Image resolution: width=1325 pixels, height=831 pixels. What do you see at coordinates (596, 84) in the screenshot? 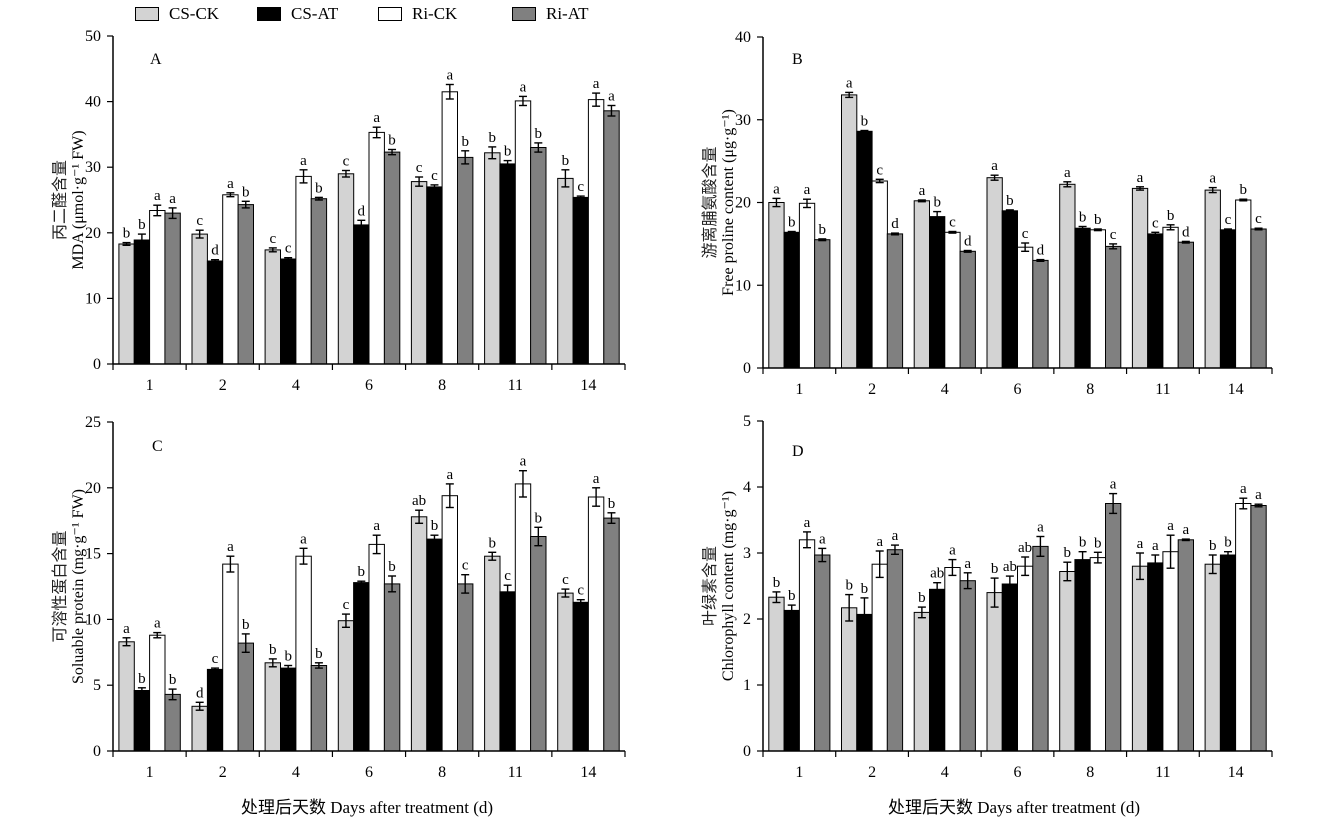
I see `sig-letter-a-ri-ck-14: a` at bounding box center [596, 84].